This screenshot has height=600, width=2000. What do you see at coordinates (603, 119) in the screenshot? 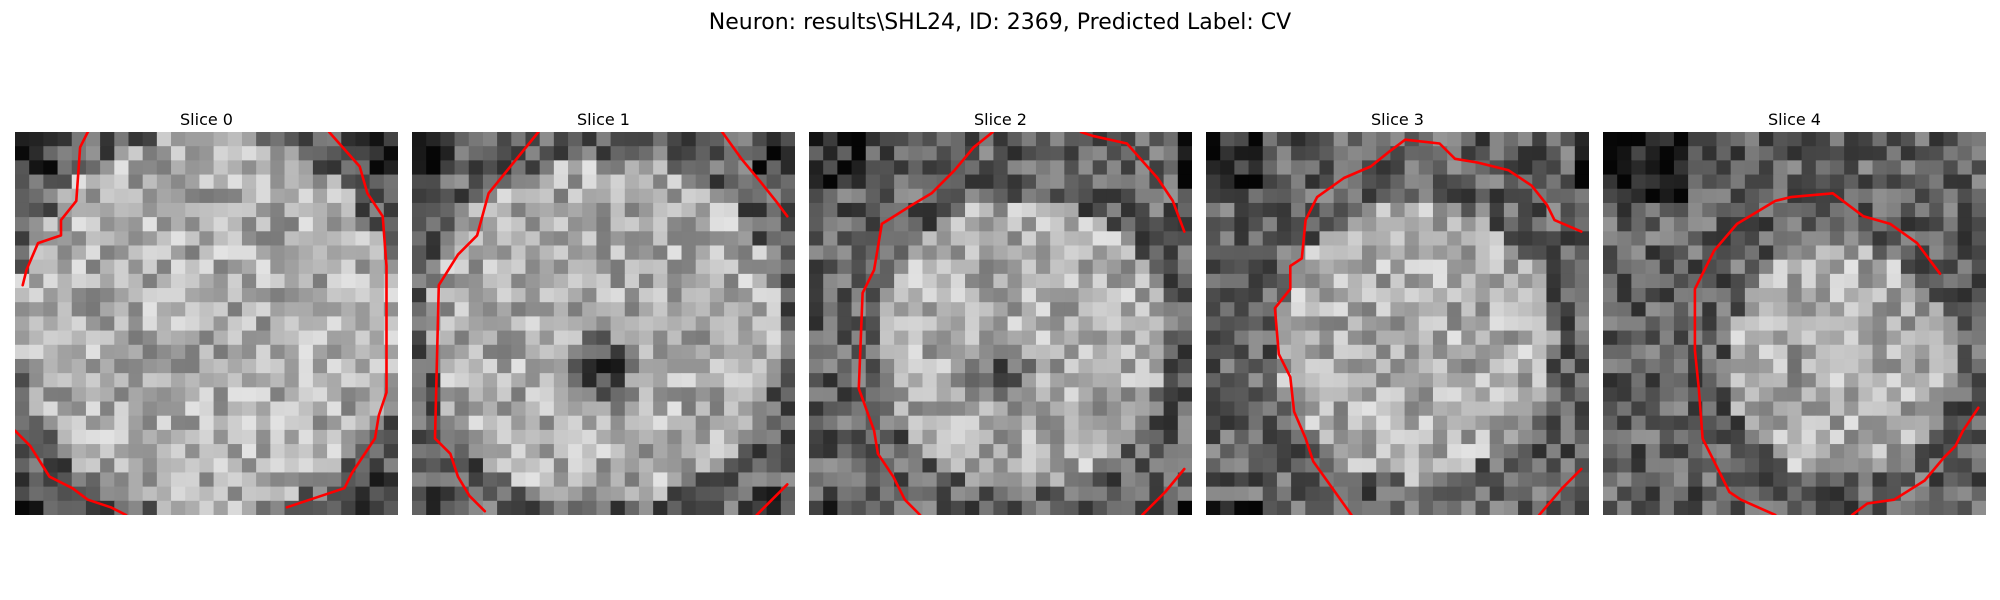
I see `slice-title-1: Slice 1` at bounding box center [603, 119].